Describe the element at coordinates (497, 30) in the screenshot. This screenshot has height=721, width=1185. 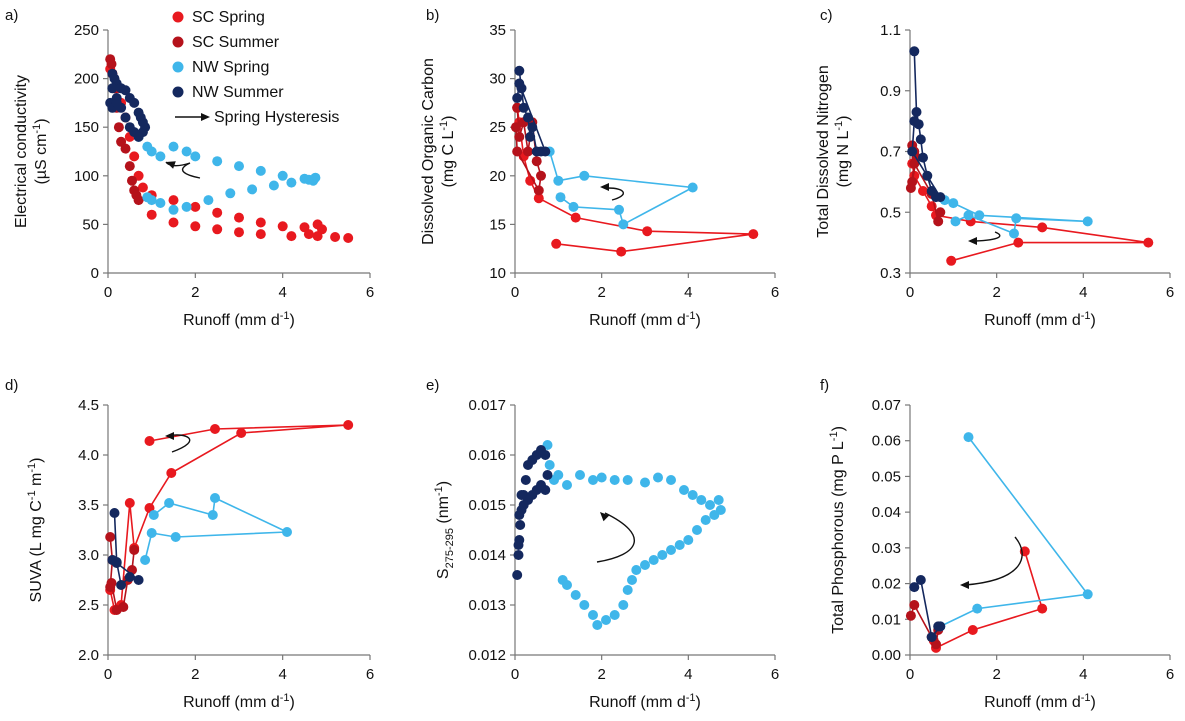
I see `y-tick-label: 35` at that location.